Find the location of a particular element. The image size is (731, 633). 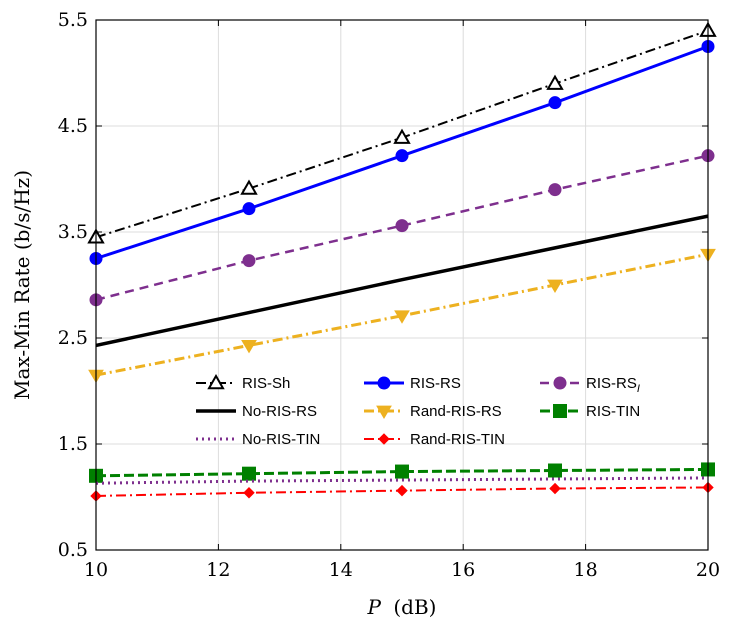

y-tick-label: 4.5 is located at coordinates (73, 126).